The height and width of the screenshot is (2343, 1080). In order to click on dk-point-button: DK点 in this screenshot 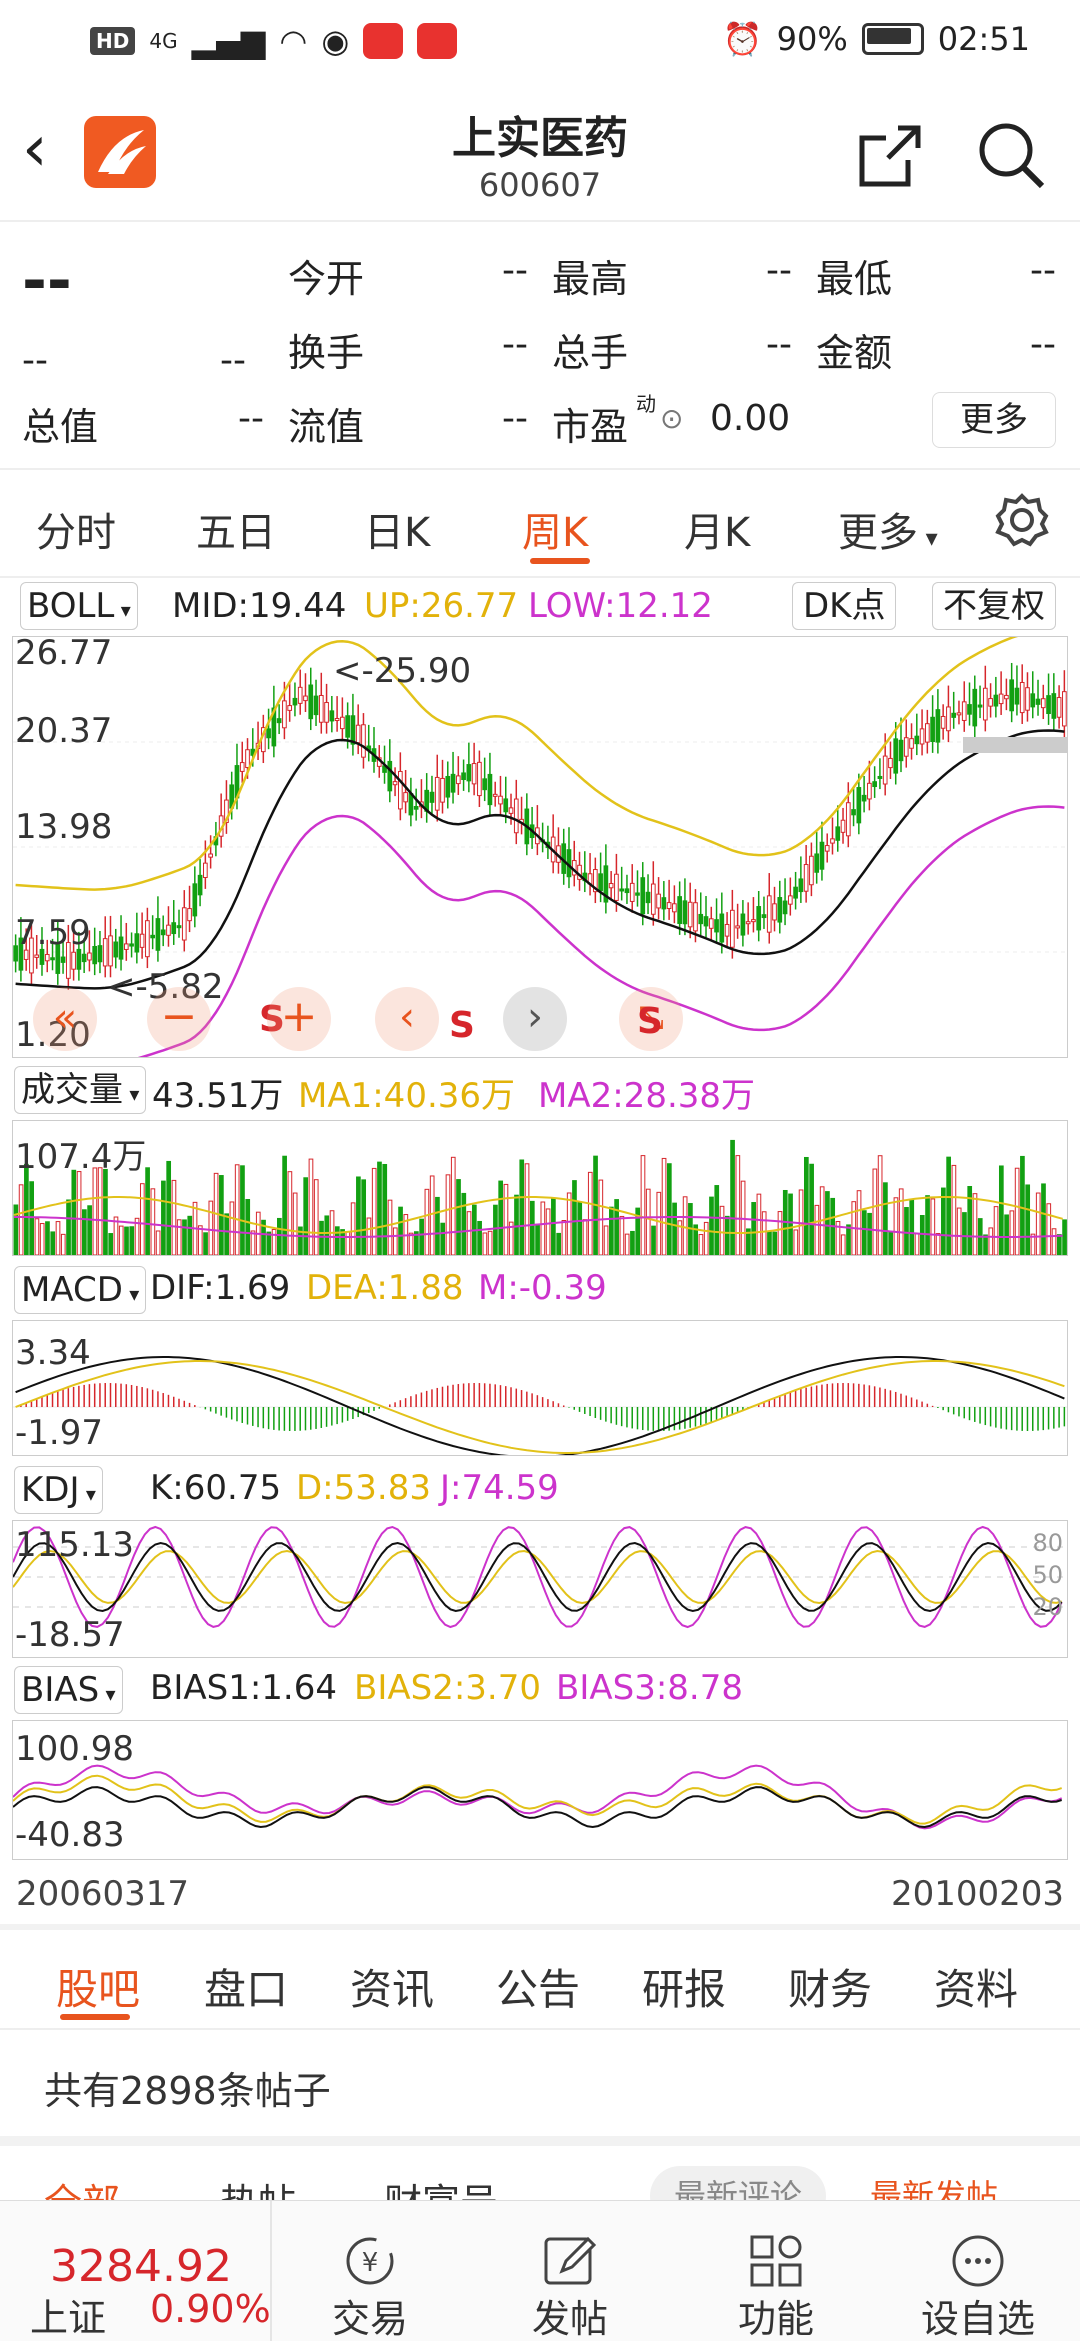, I will do `click(844, 606)`.